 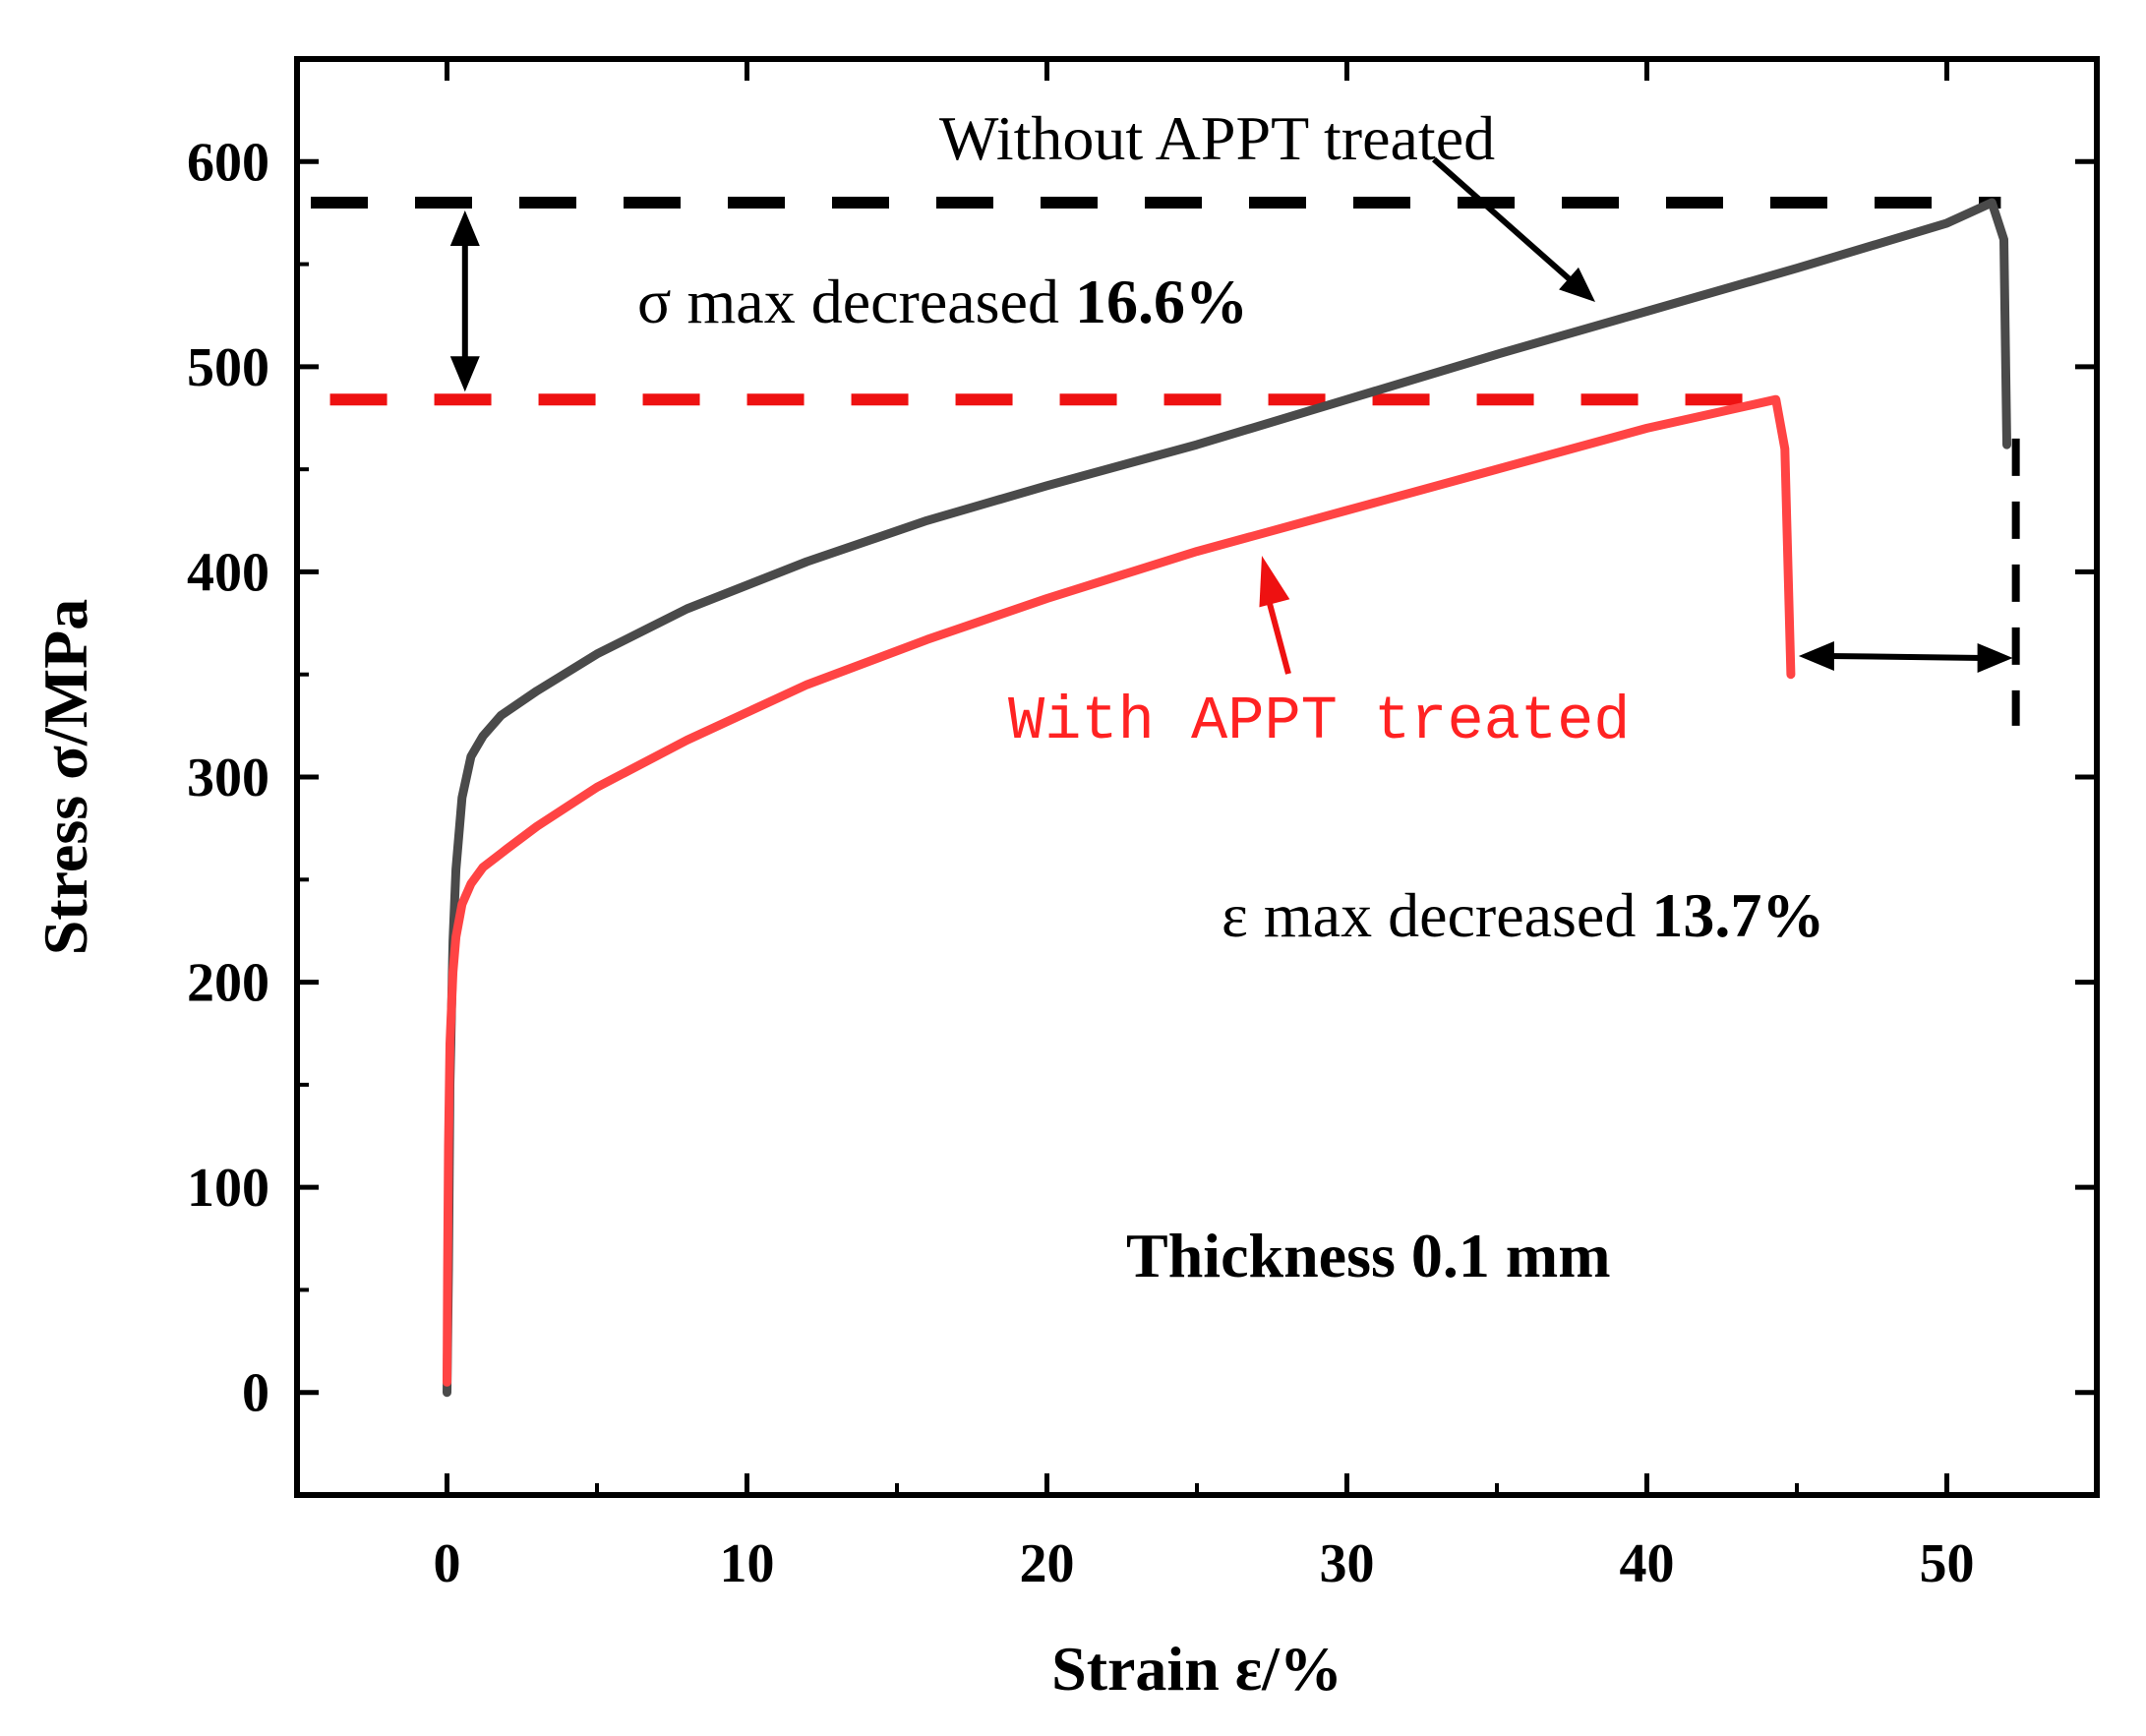 What do you see at coordinates (1737, 915) in the screenshot?
I see `eps-decrease-value: 13.7%` at bounding box center [1737, 915].